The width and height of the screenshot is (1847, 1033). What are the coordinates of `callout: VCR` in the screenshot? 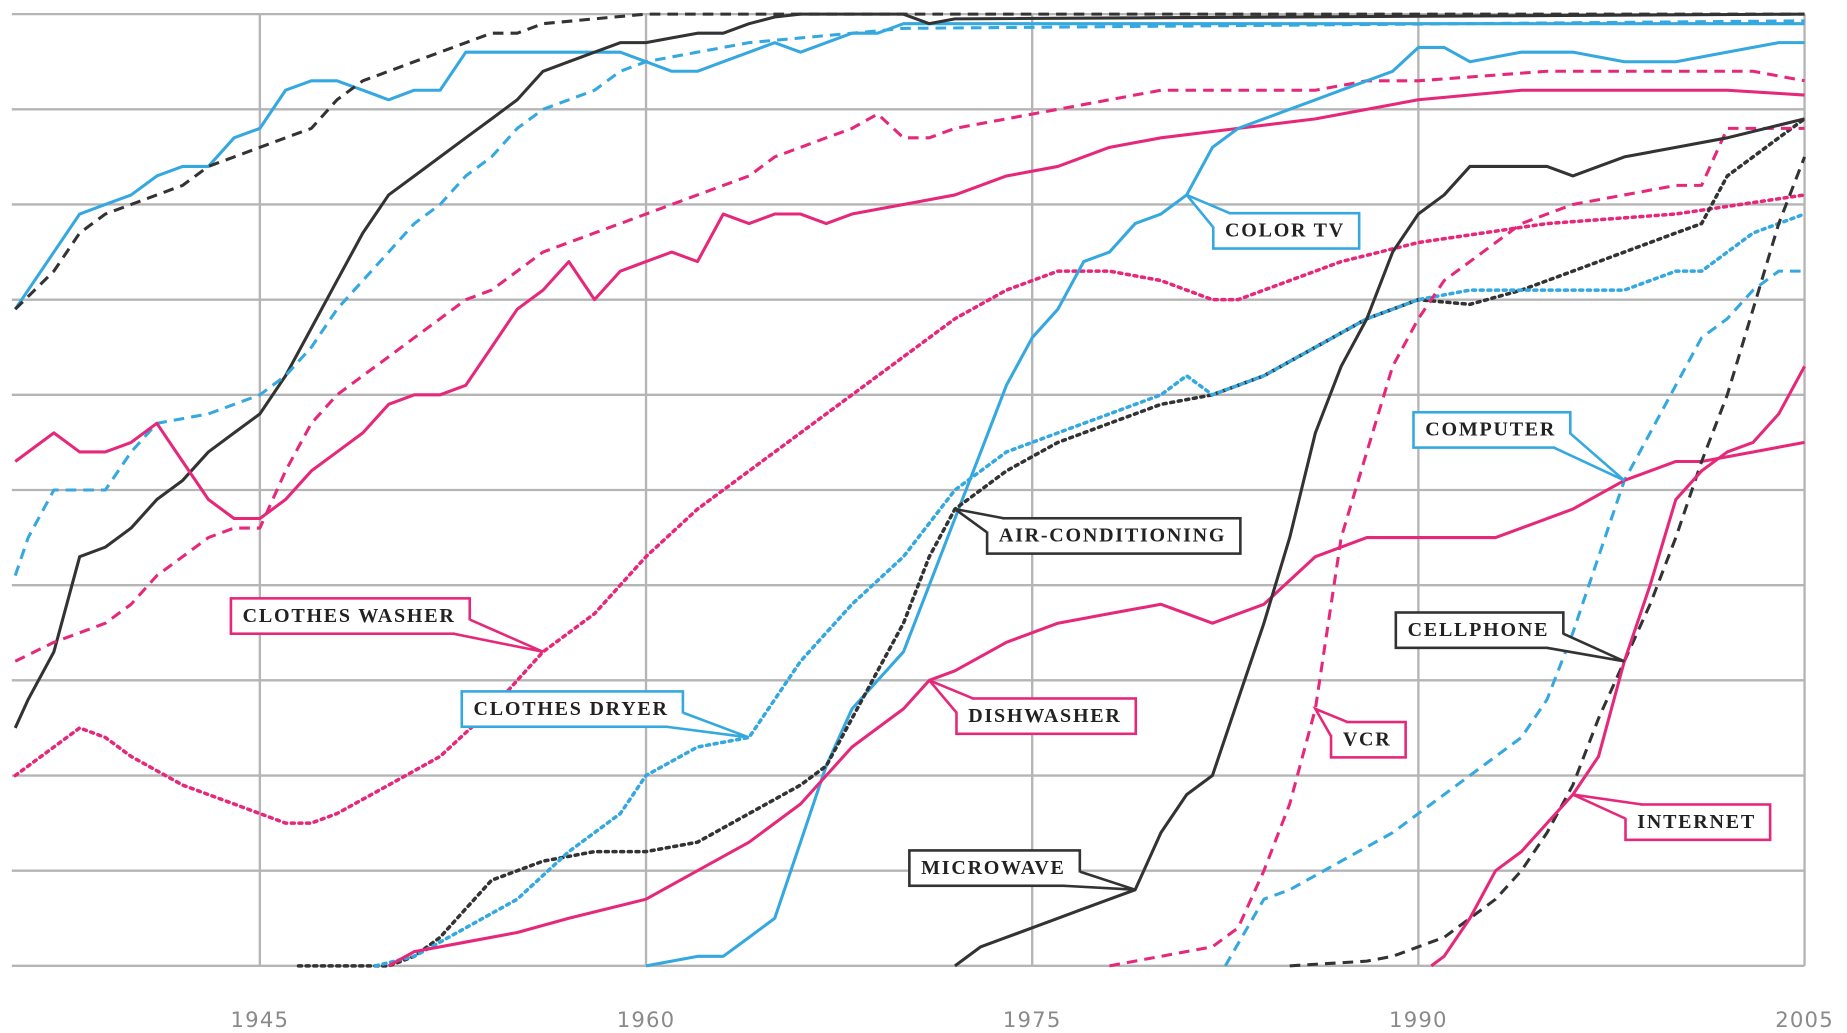 It's located at (1359, 732).